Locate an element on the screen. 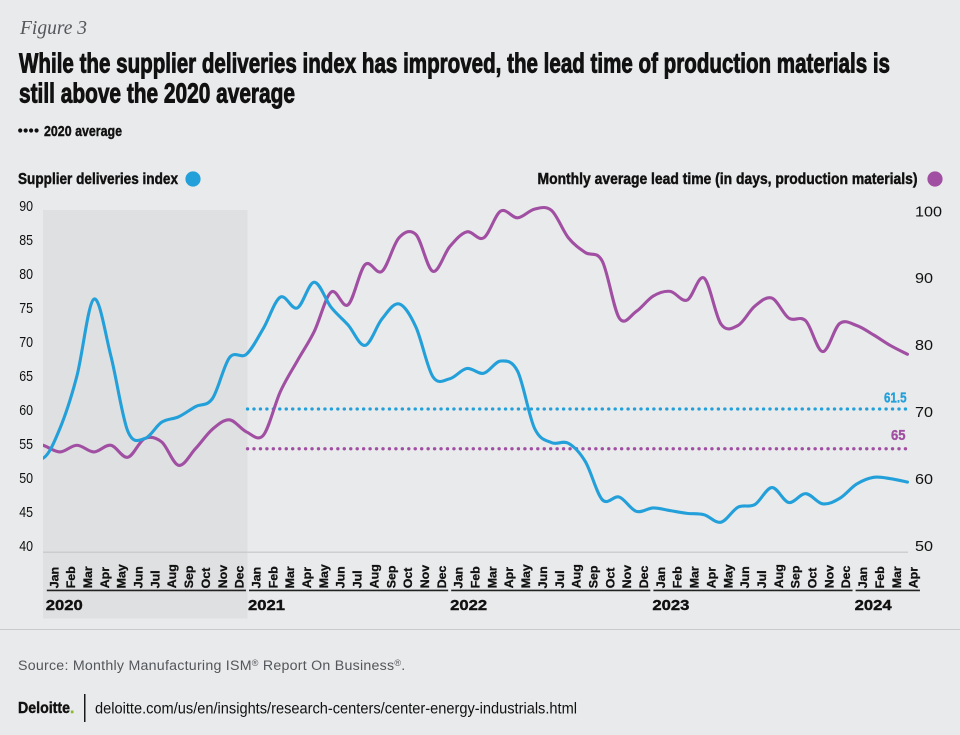 The width and height of the screenshot is (960, 735). svg-text: 2020 is located at coordinates (64, 605).